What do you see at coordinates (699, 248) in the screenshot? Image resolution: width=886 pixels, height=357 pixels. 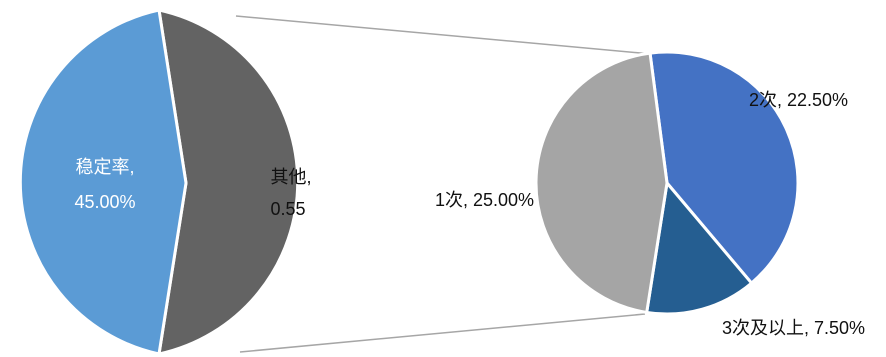 I see `secondary-slice-3x-plus` at bounding box center [699, 248].